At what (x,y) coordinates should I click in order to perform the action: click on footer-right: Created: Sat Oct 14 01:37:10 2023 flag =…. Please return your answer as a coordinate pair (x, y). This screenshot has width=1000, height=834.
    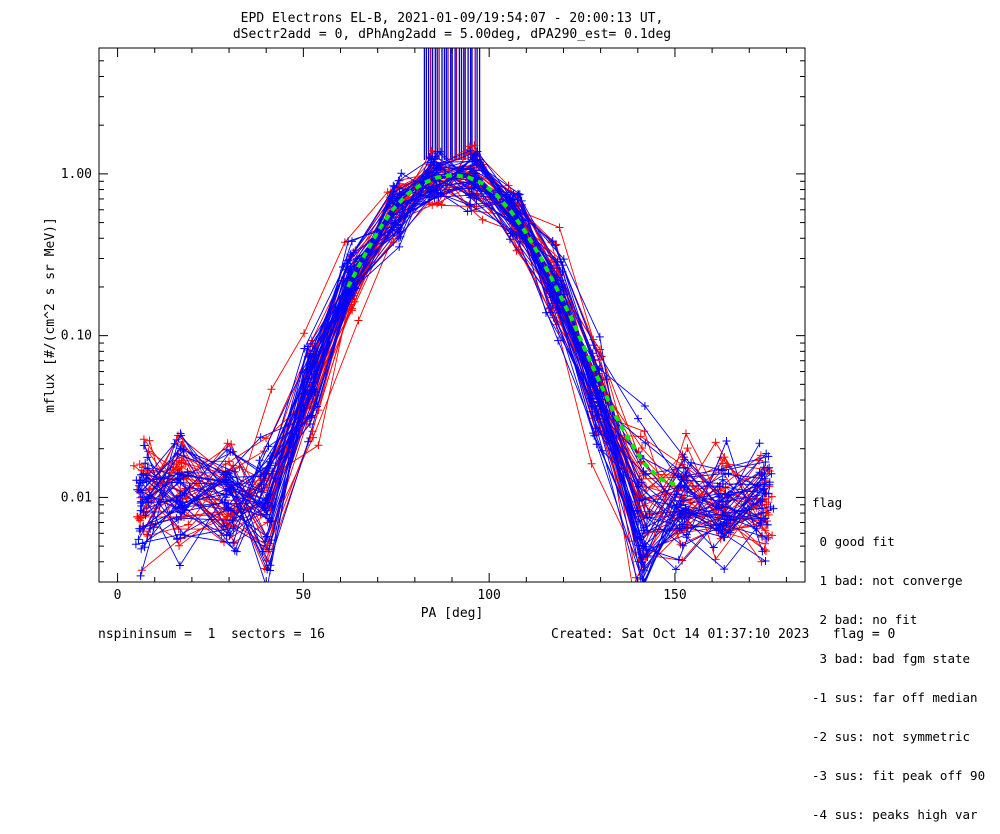
    Looking at the image, I should click on (723, 634).